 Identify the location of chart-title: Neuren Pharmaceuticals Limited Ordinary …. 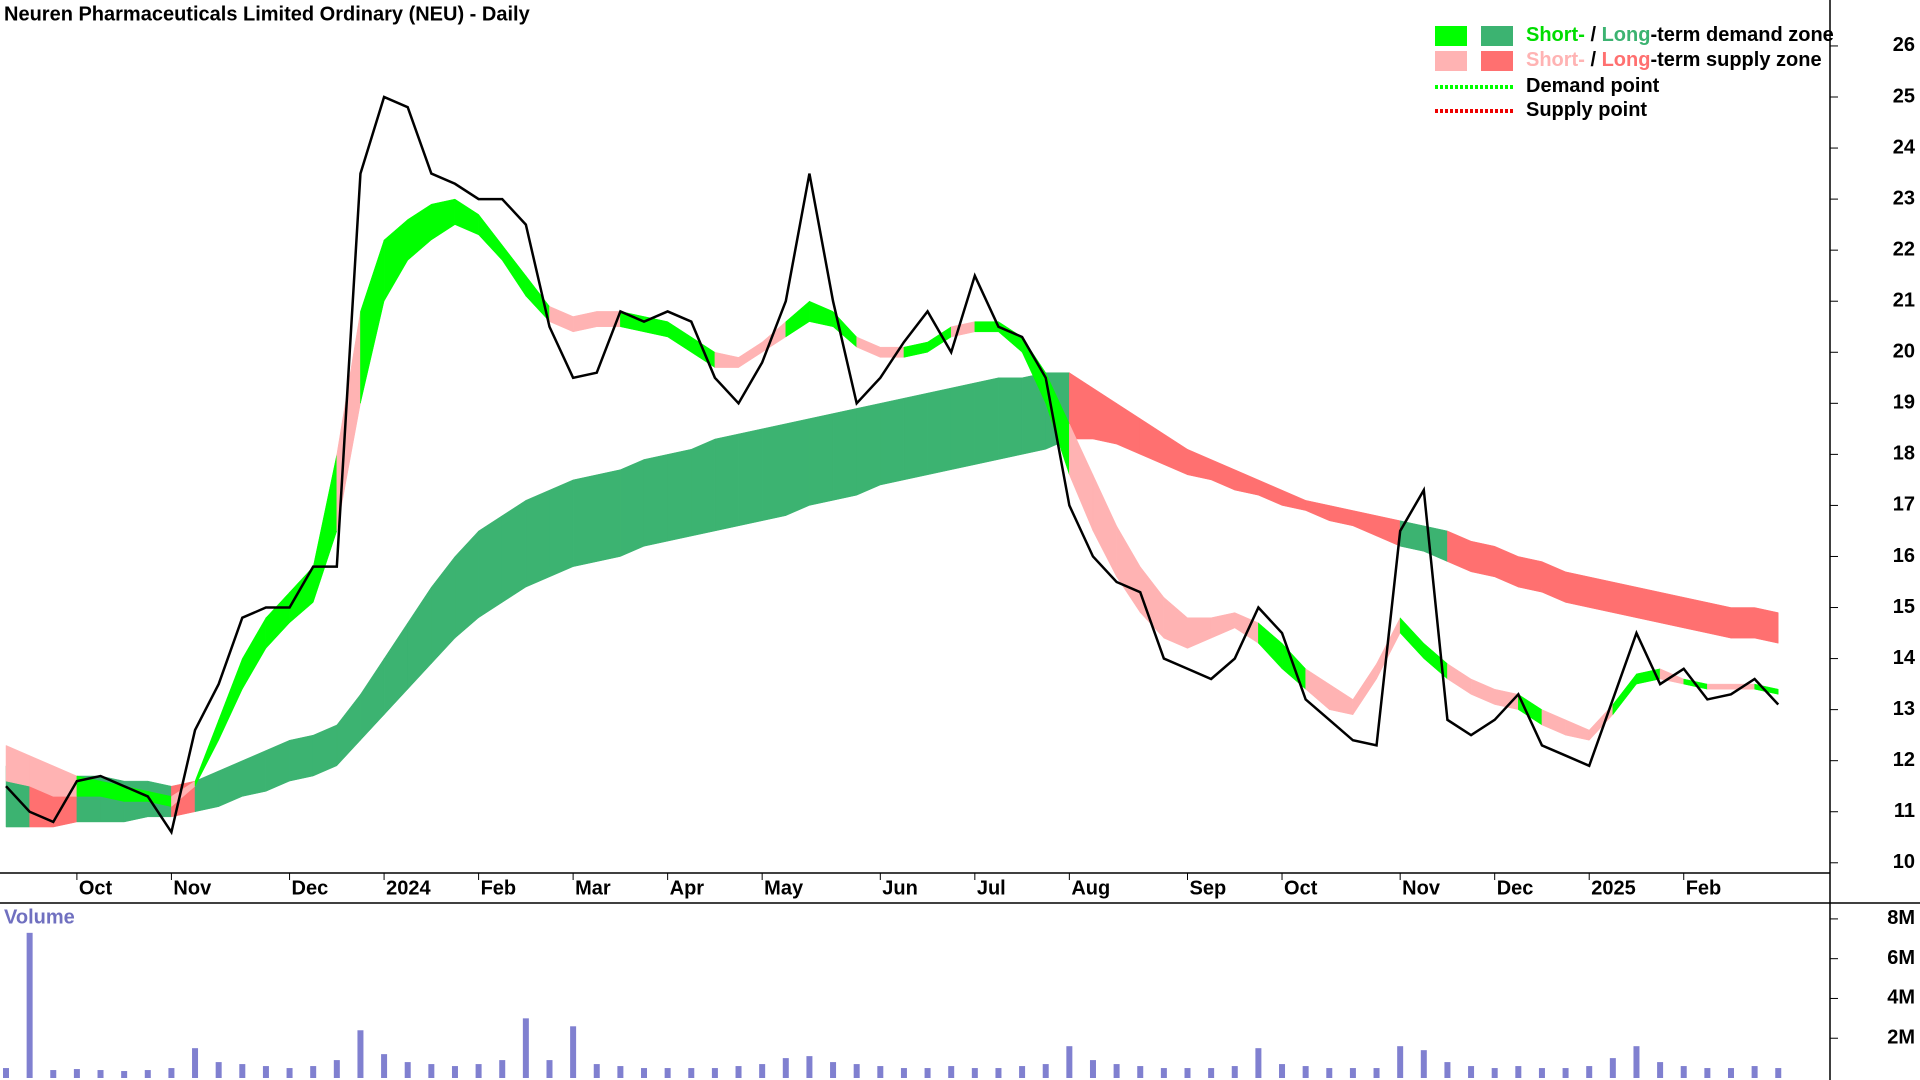
(267, 14).